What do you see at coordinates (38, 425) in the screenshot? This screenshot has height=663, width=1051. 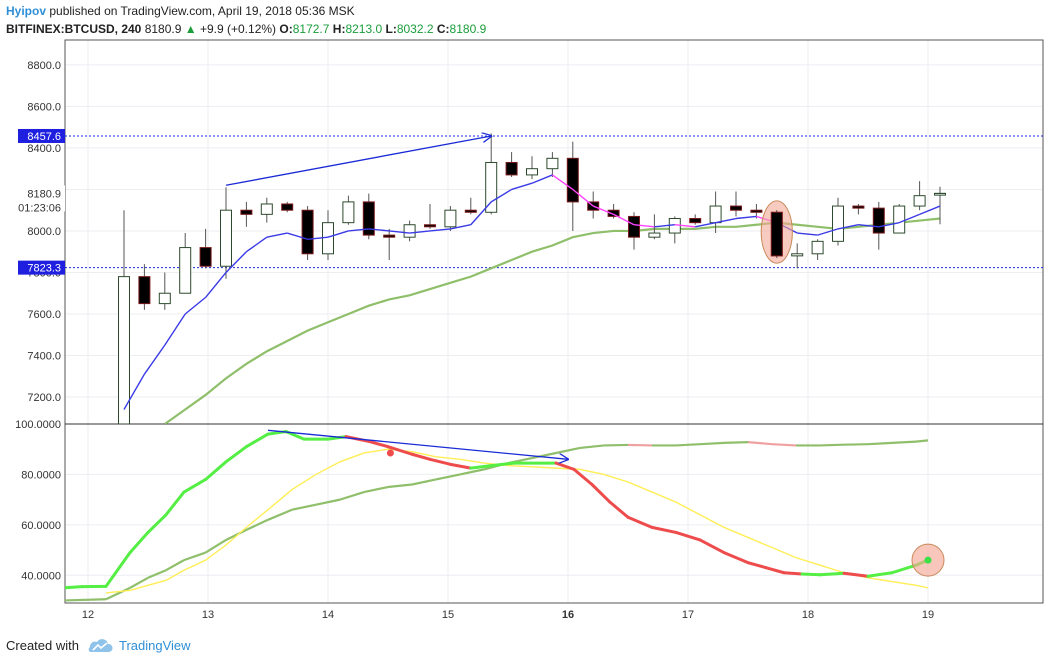 I see `osc-tick-label: 100.0000` at bounding box center [38, 425].